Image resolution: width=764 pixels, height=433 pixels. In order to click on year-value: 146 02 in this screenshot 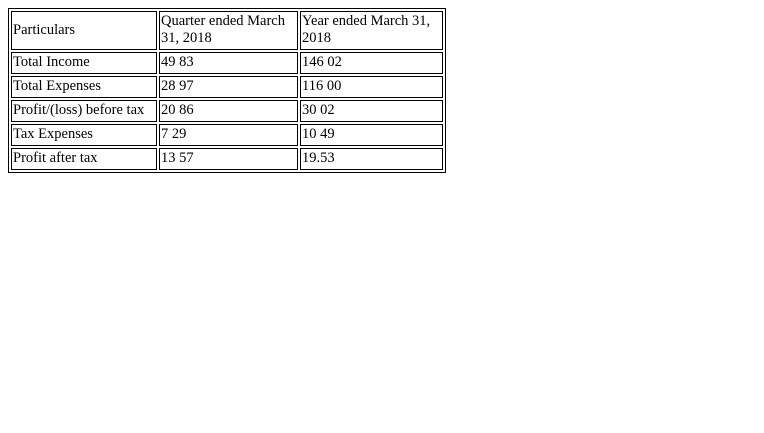, I will do `click(371, 63)`.